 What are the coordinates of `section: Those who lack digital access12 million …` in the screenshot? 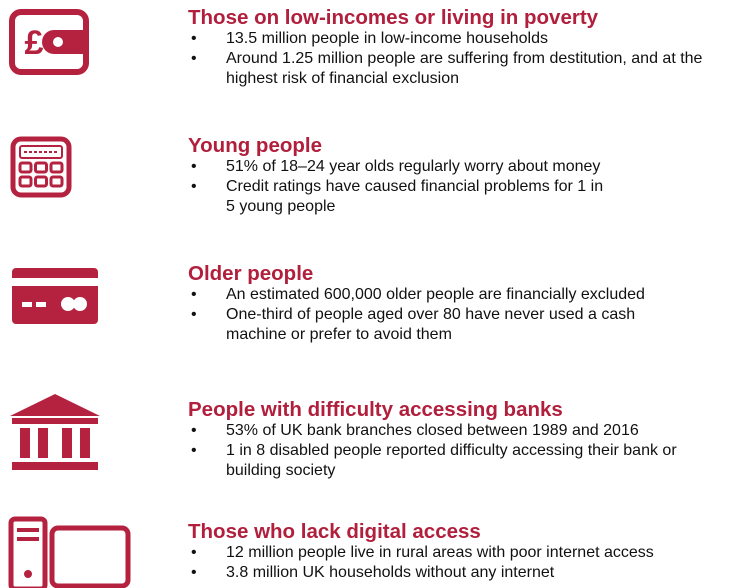 It's located at (466, 551).